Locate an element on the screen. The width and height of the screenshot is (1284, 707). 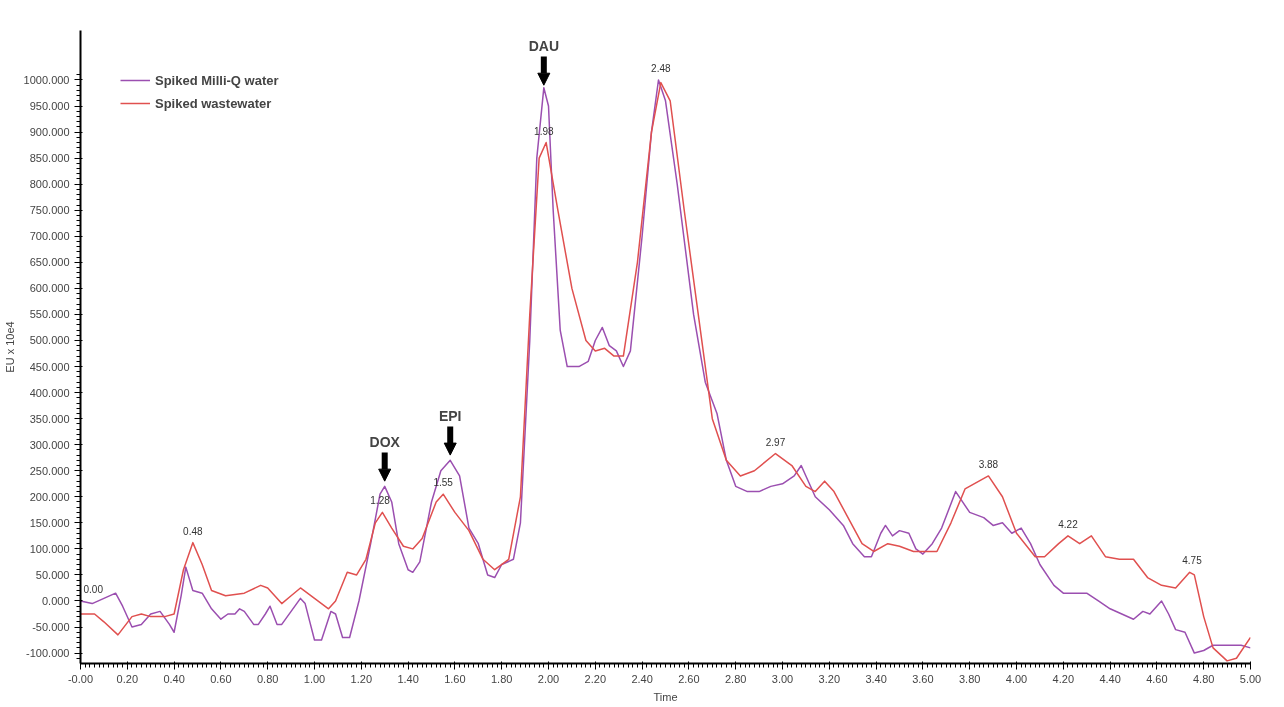
x-axis-title: Time is located at coordinates (665, 696).